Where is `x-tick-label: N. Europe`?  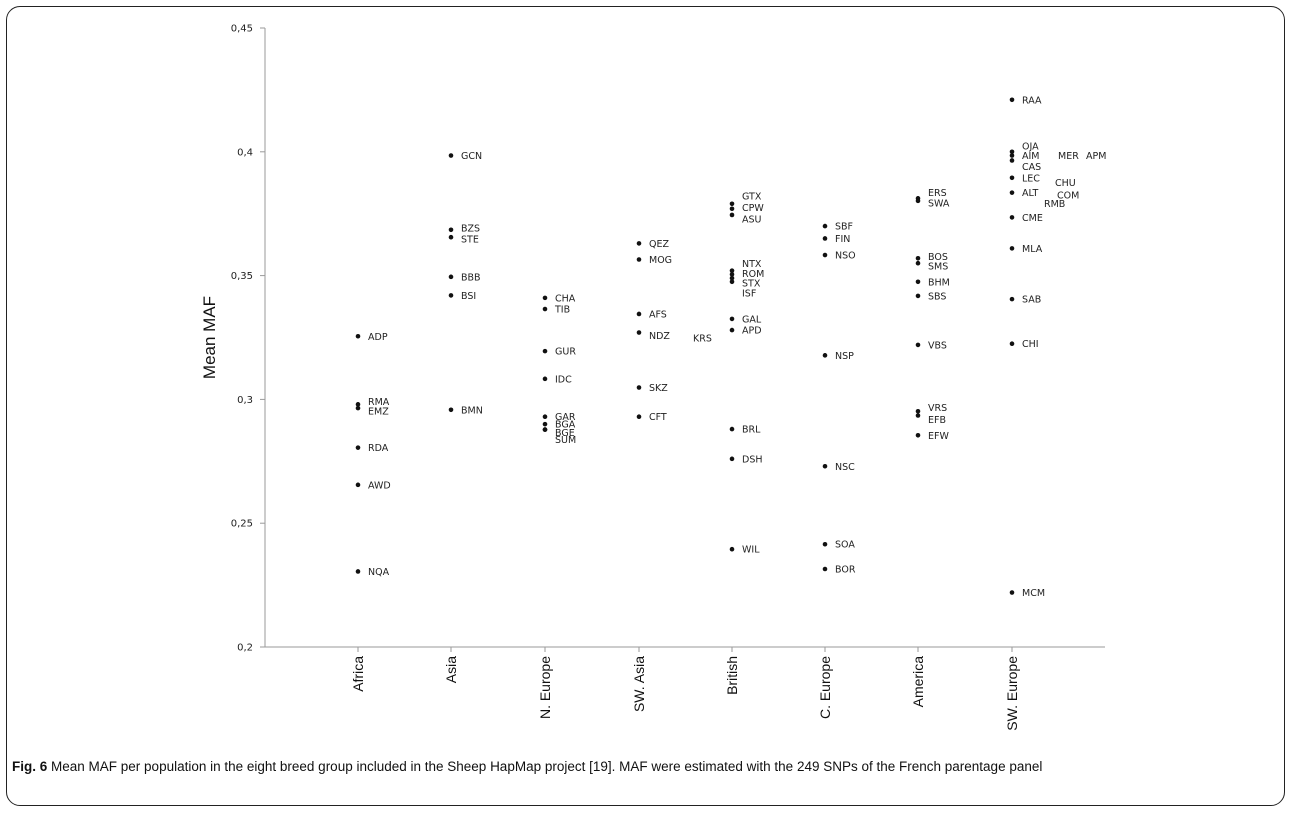
x-tick-label: N. Europe is located at coordinates (545, 687).